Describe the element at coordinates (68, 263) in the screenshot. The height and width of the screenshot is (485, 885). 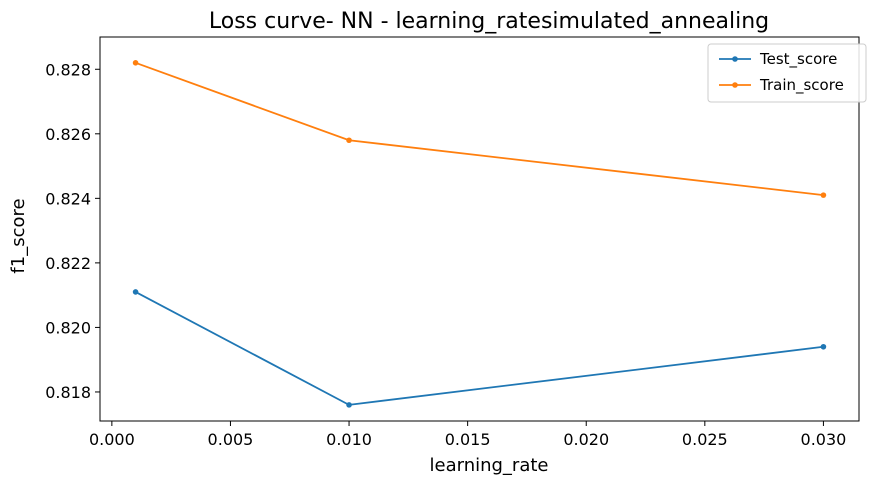
I see `y-tick-label: 0.822` at that location.